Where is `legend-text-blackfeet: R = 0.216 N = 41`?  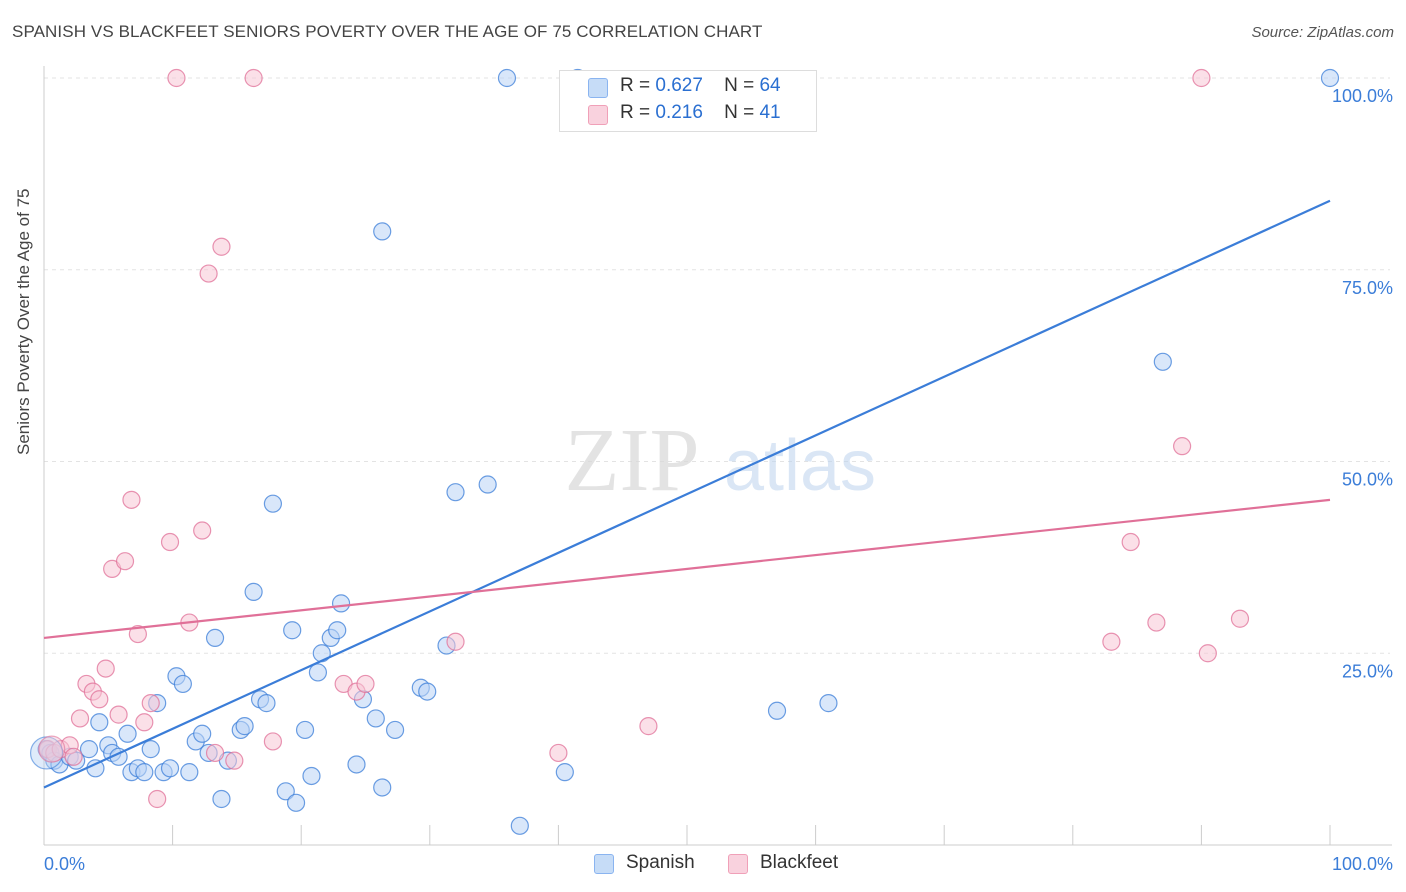 legend-text-blackfeet: R = 0.216 N = 41 is located at coordinates (700, 113).